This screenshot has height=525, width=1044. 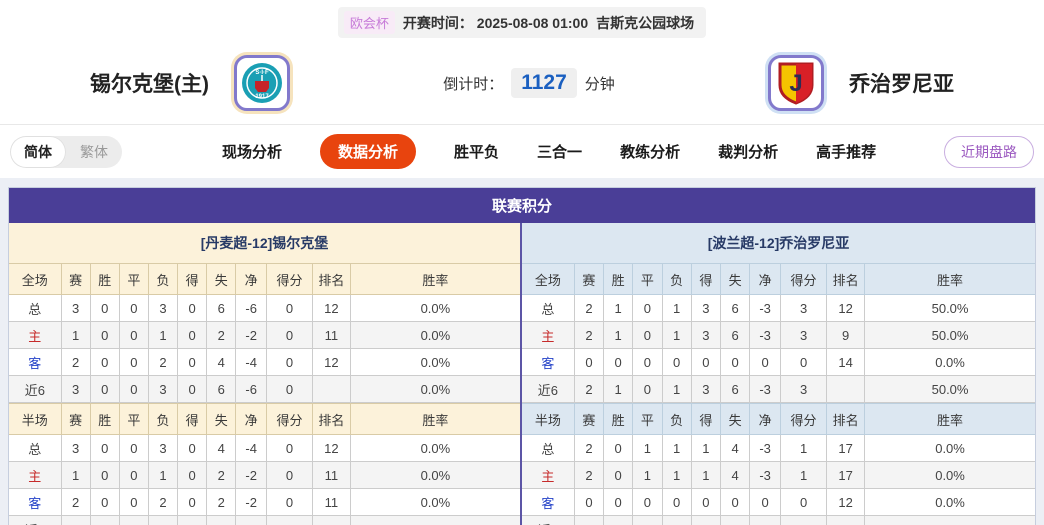 I want to click on league-badge: 欧会杯, so click(x=369, y=22).